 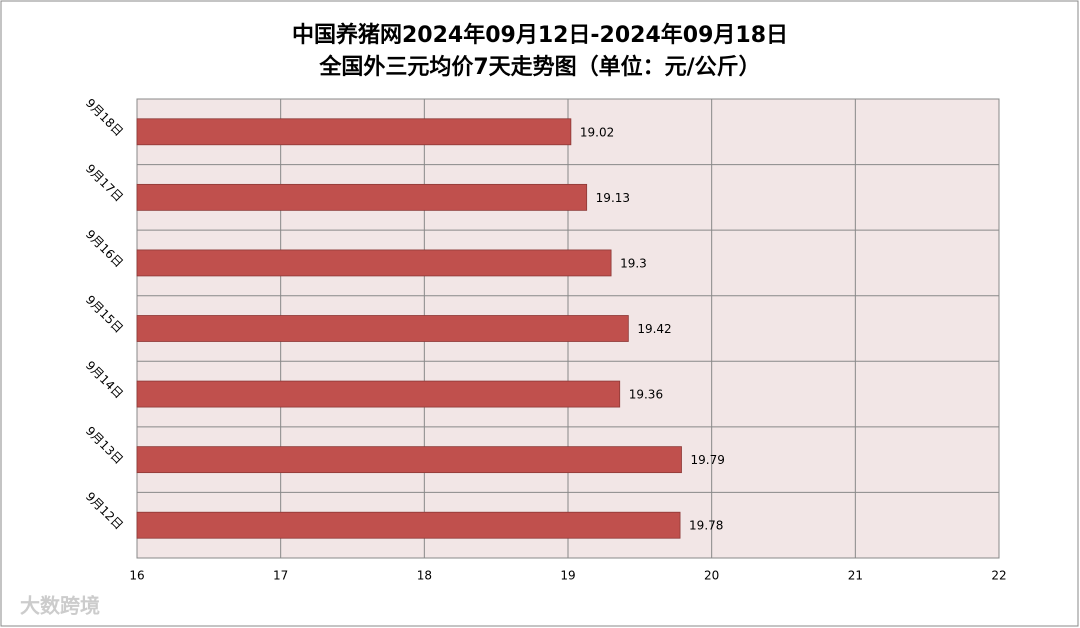 I want to click on value-label: 19.13, so click(x=613, y=198).